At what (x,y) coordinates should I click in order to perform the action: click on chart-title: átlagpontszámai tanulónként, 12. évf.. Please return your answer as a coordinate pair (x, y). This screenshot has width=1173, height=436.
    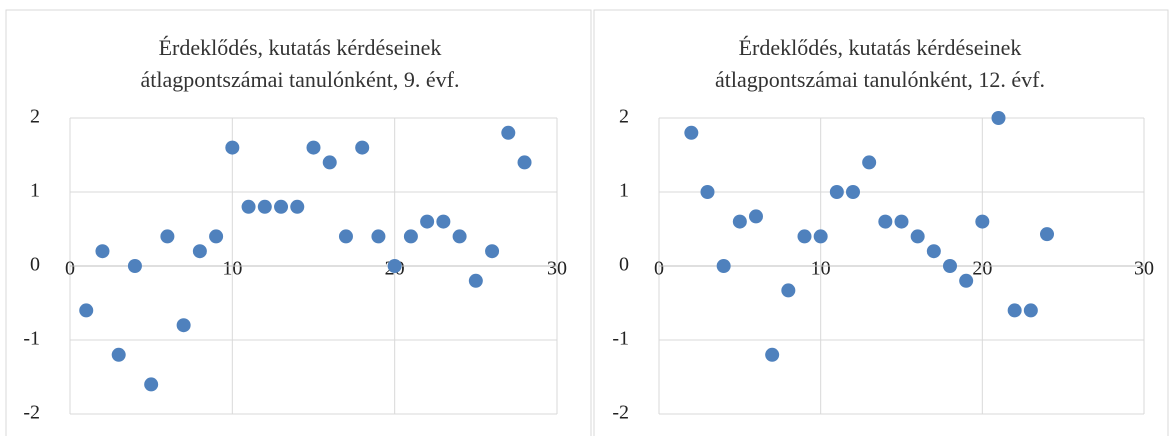
    Looking at the image, I should click on (880, 79).